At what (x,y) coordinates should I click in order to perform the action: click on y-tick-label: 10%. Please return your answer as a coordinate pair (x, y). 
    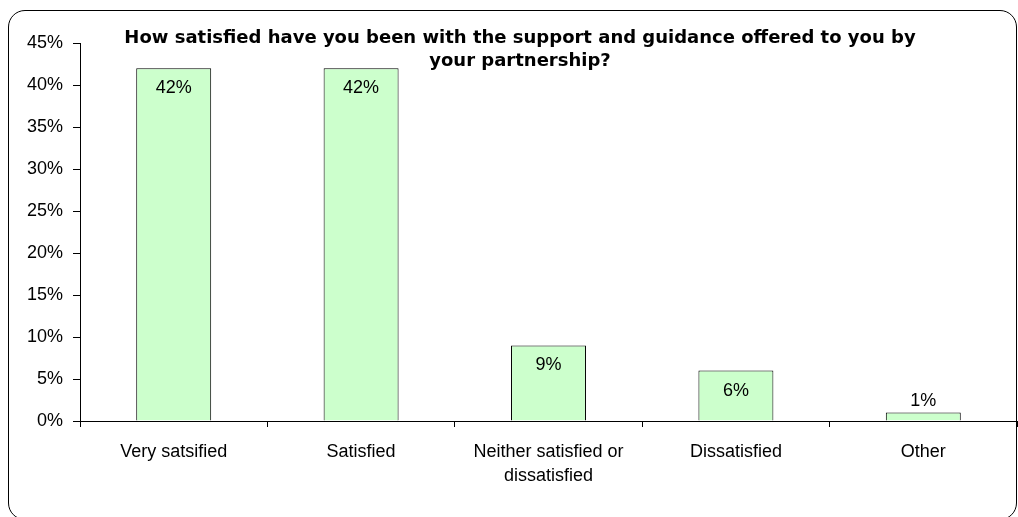
    Looking at the image, I should click on (44, 335).